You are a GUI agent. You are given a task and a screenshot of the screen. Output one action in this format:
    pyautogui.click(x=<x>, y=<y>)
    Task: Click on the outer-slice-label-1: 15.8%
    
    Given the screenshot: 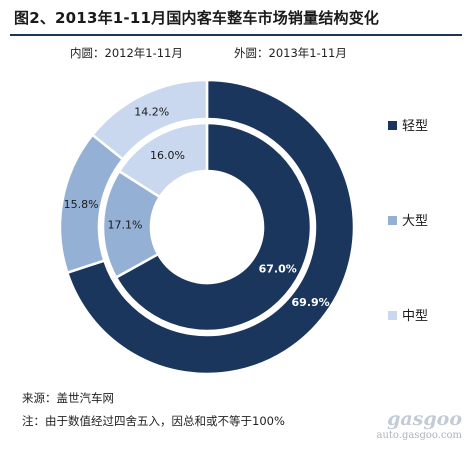 What is the action you would take?
    pyautogui.click(x=81, y=204)
    